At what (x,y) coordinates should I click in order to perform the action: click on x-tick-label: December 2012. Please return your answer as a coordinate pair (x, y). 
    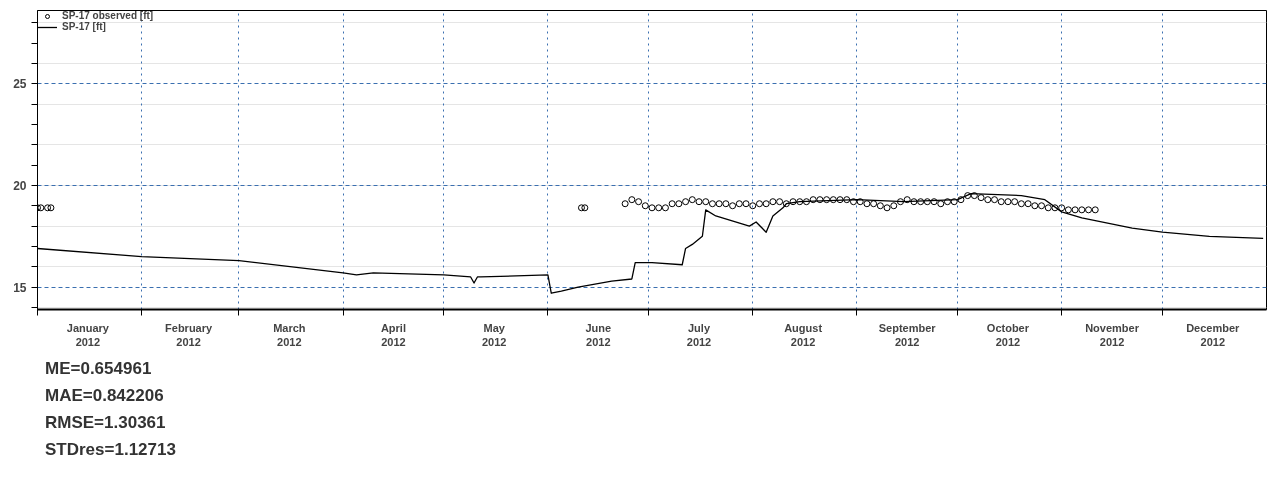
    Looking at the image, I should click on (1213, 334).